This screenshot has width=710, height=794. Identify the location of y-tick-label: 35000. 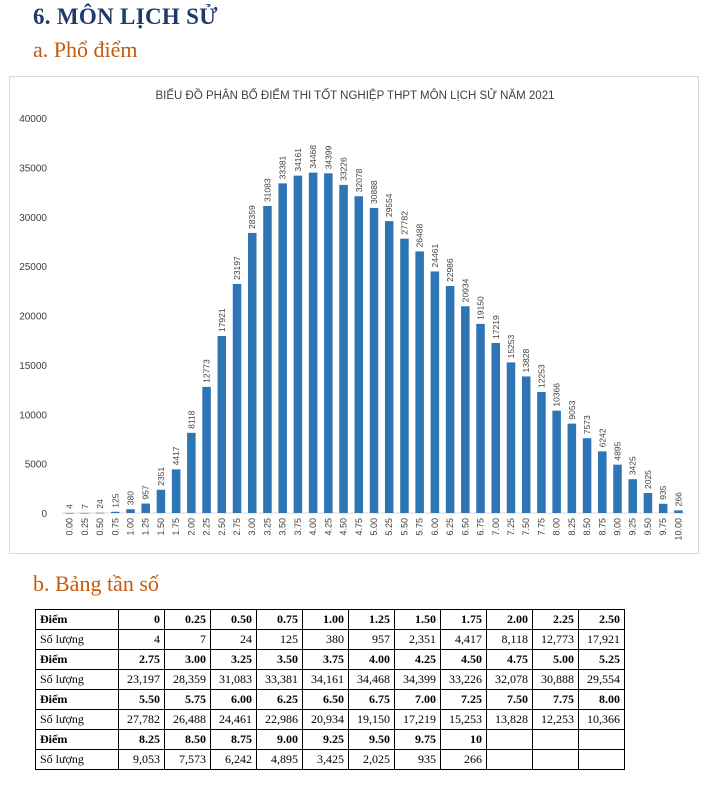
(33, 168).